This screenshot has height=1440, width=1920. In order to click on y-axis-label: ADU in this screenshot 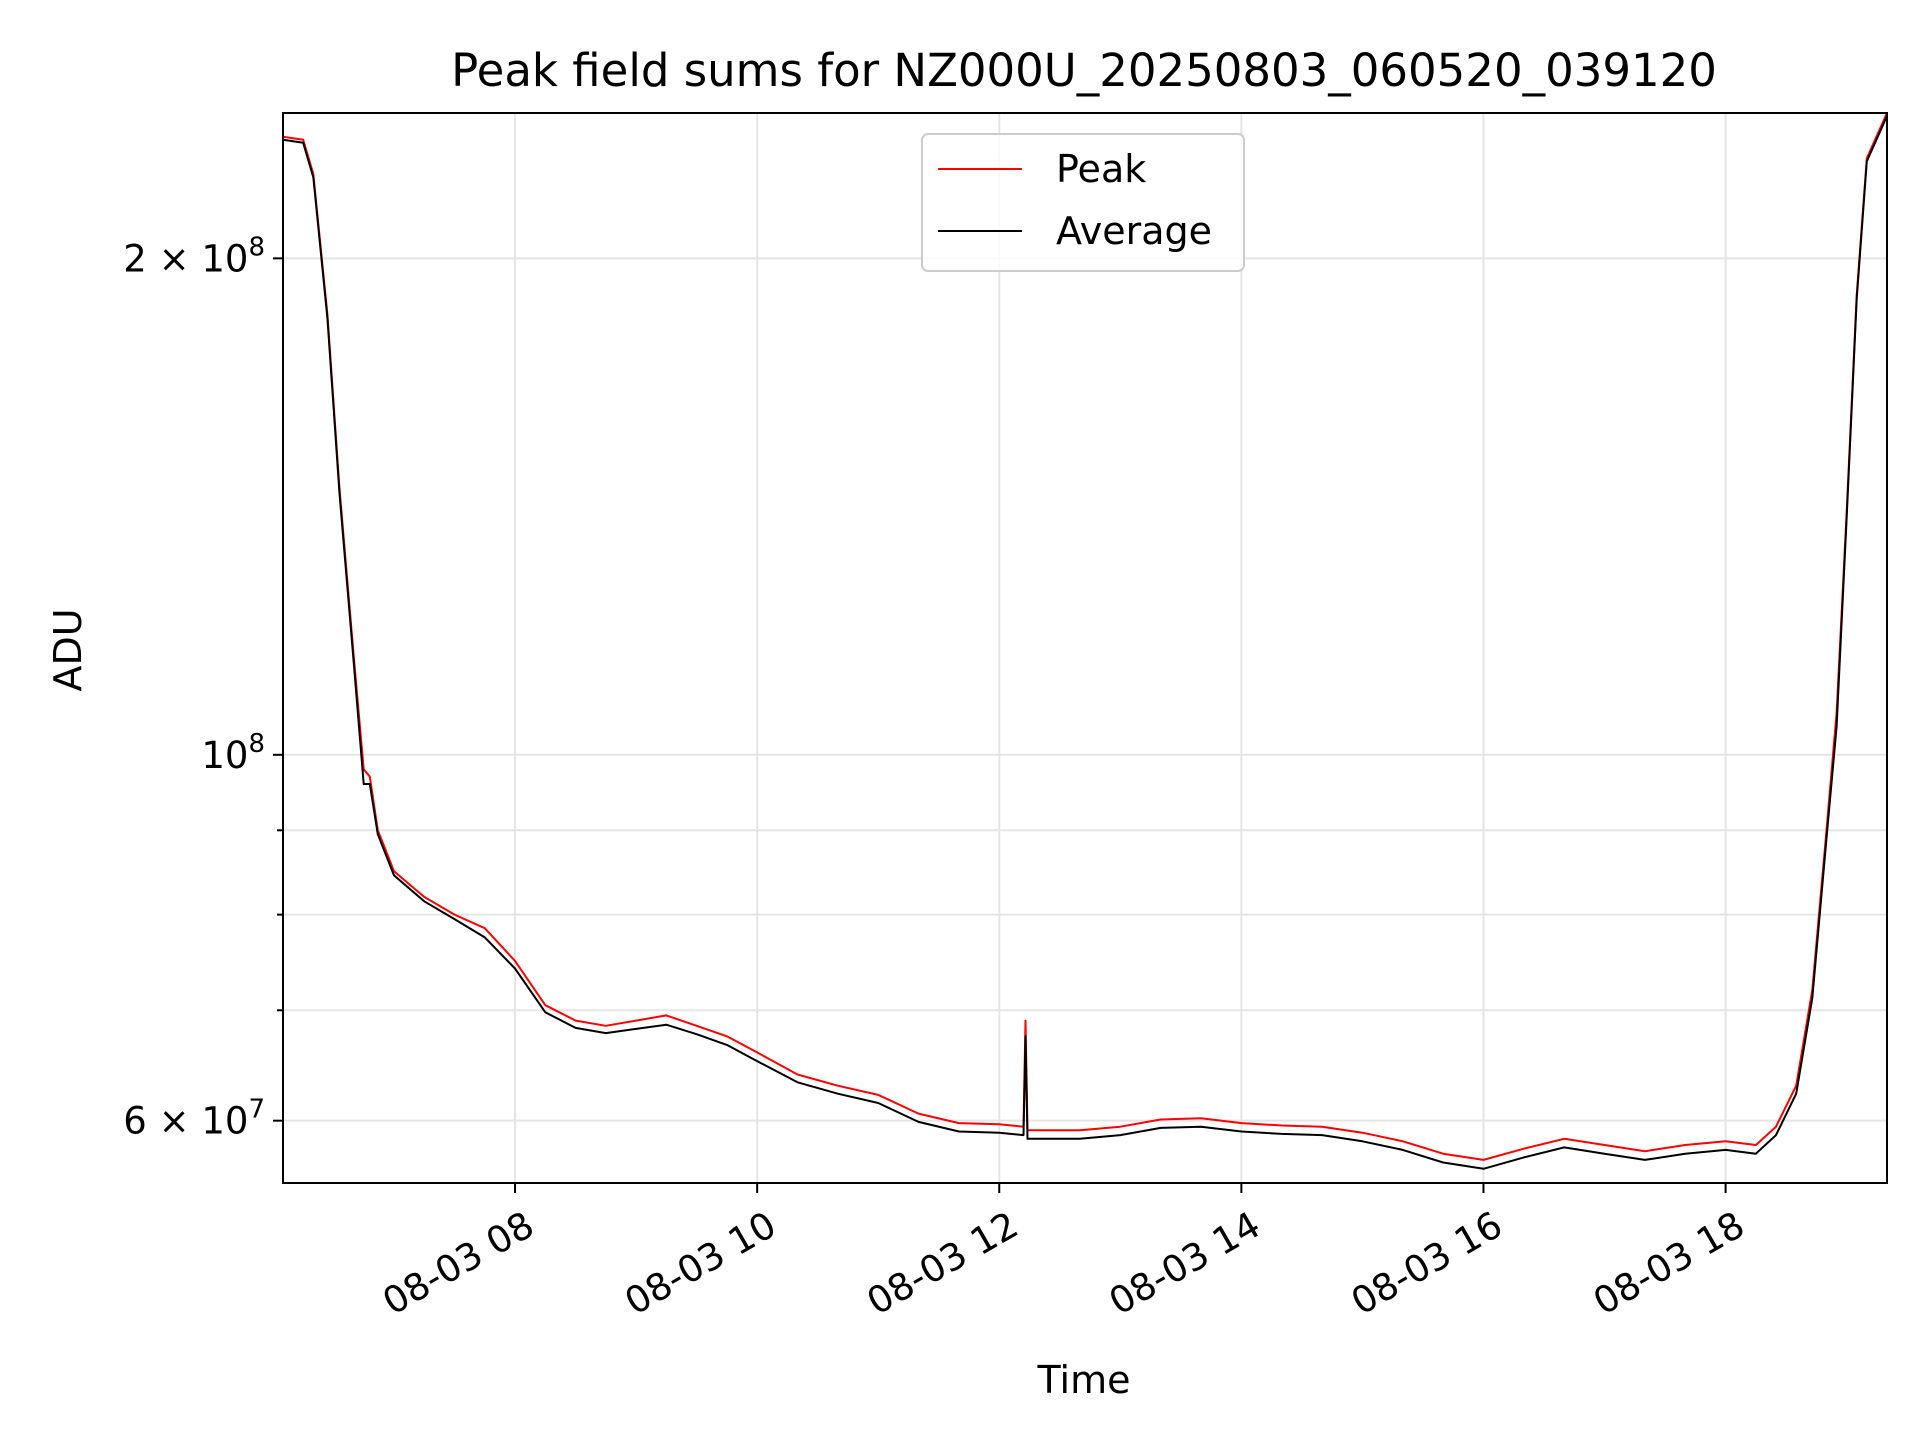, I will do `click(68, 649)`.